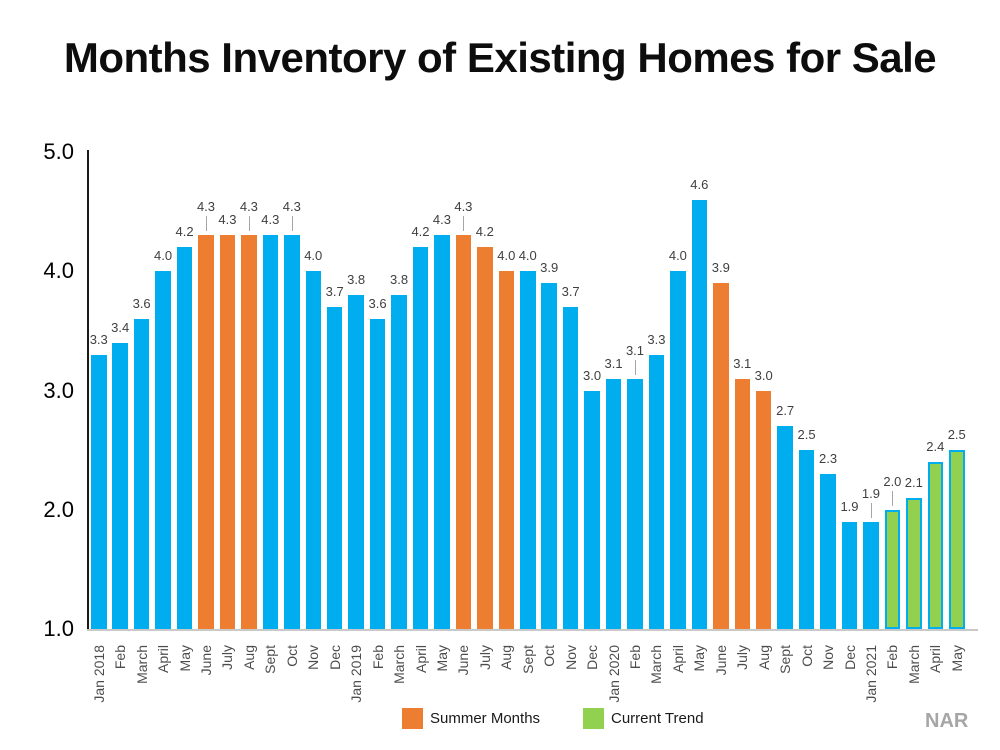 The image size is (1000, 750). What do you see at coordinates (58, 151) in the screenshot?
I see `y-tick-label: 5.0` at bounding box center [58, 151].